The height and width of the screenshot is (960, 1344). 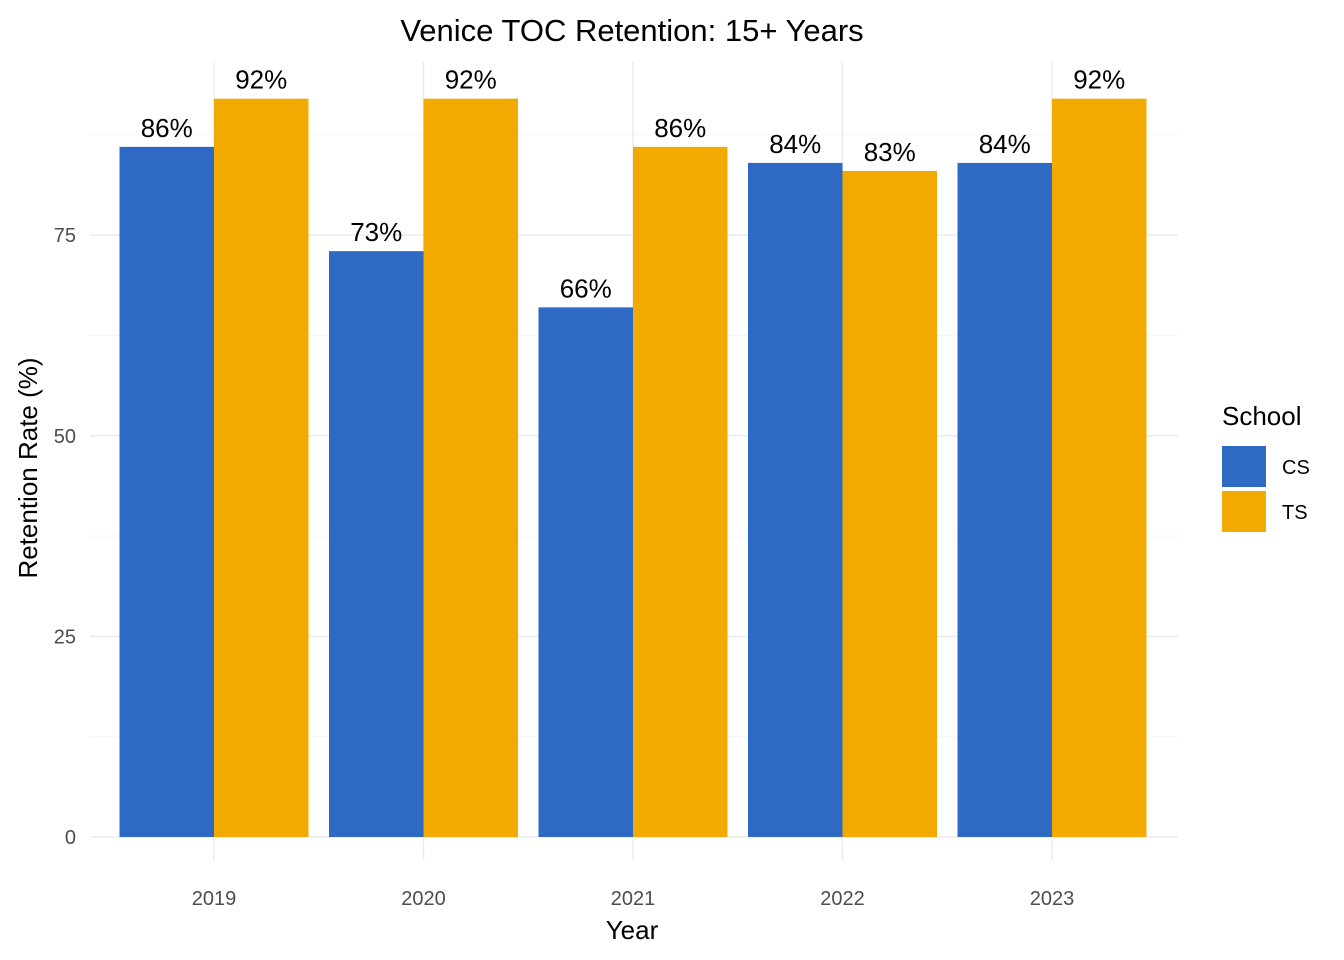 What do you see at coordinates (842, 899) in the screenshot?
I see `x-tick-label: 2022` at bounding box center [842, 899].